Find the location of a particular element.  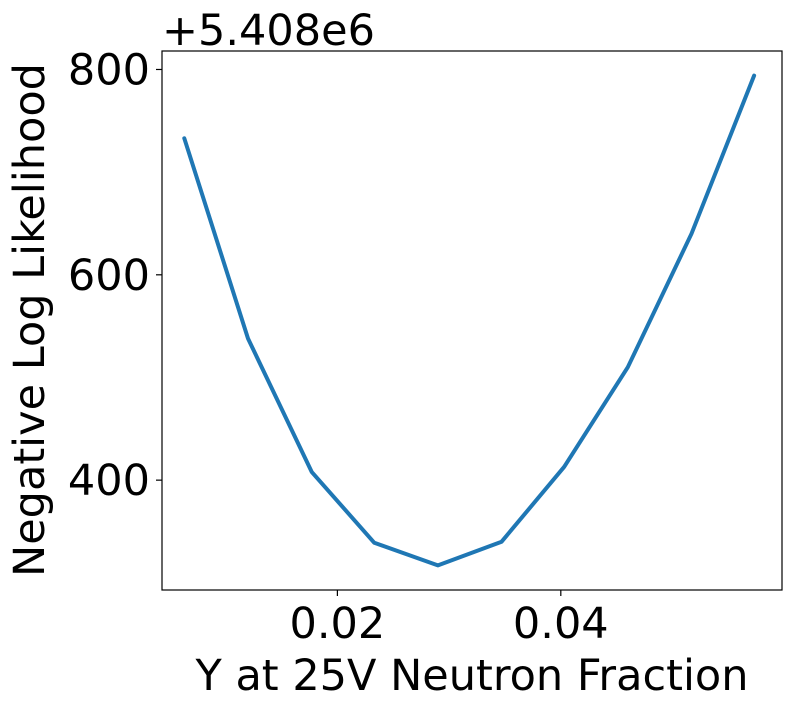

y-axis-label: Negative Log Likelihood is located at coordinates (30, 320).